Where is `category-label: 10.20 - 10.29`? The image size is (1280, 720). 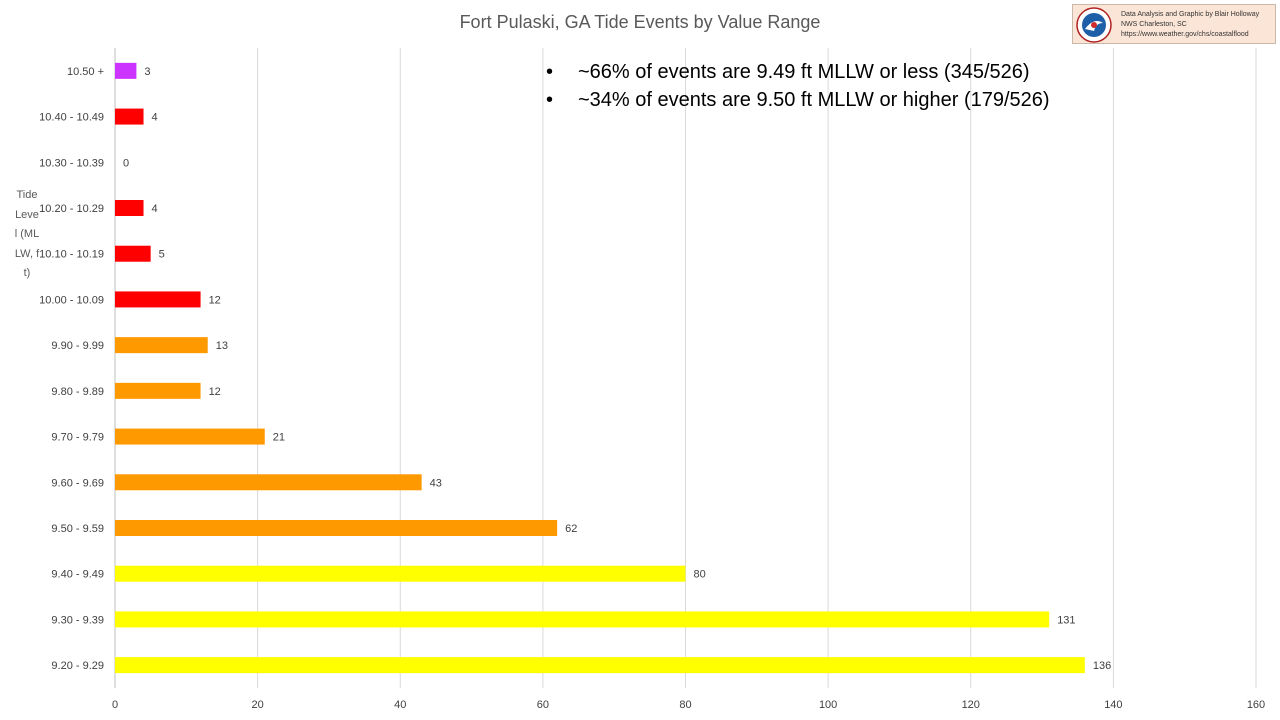
category-label: 10.20 - 10.29 is located at coordinates (71, 209).